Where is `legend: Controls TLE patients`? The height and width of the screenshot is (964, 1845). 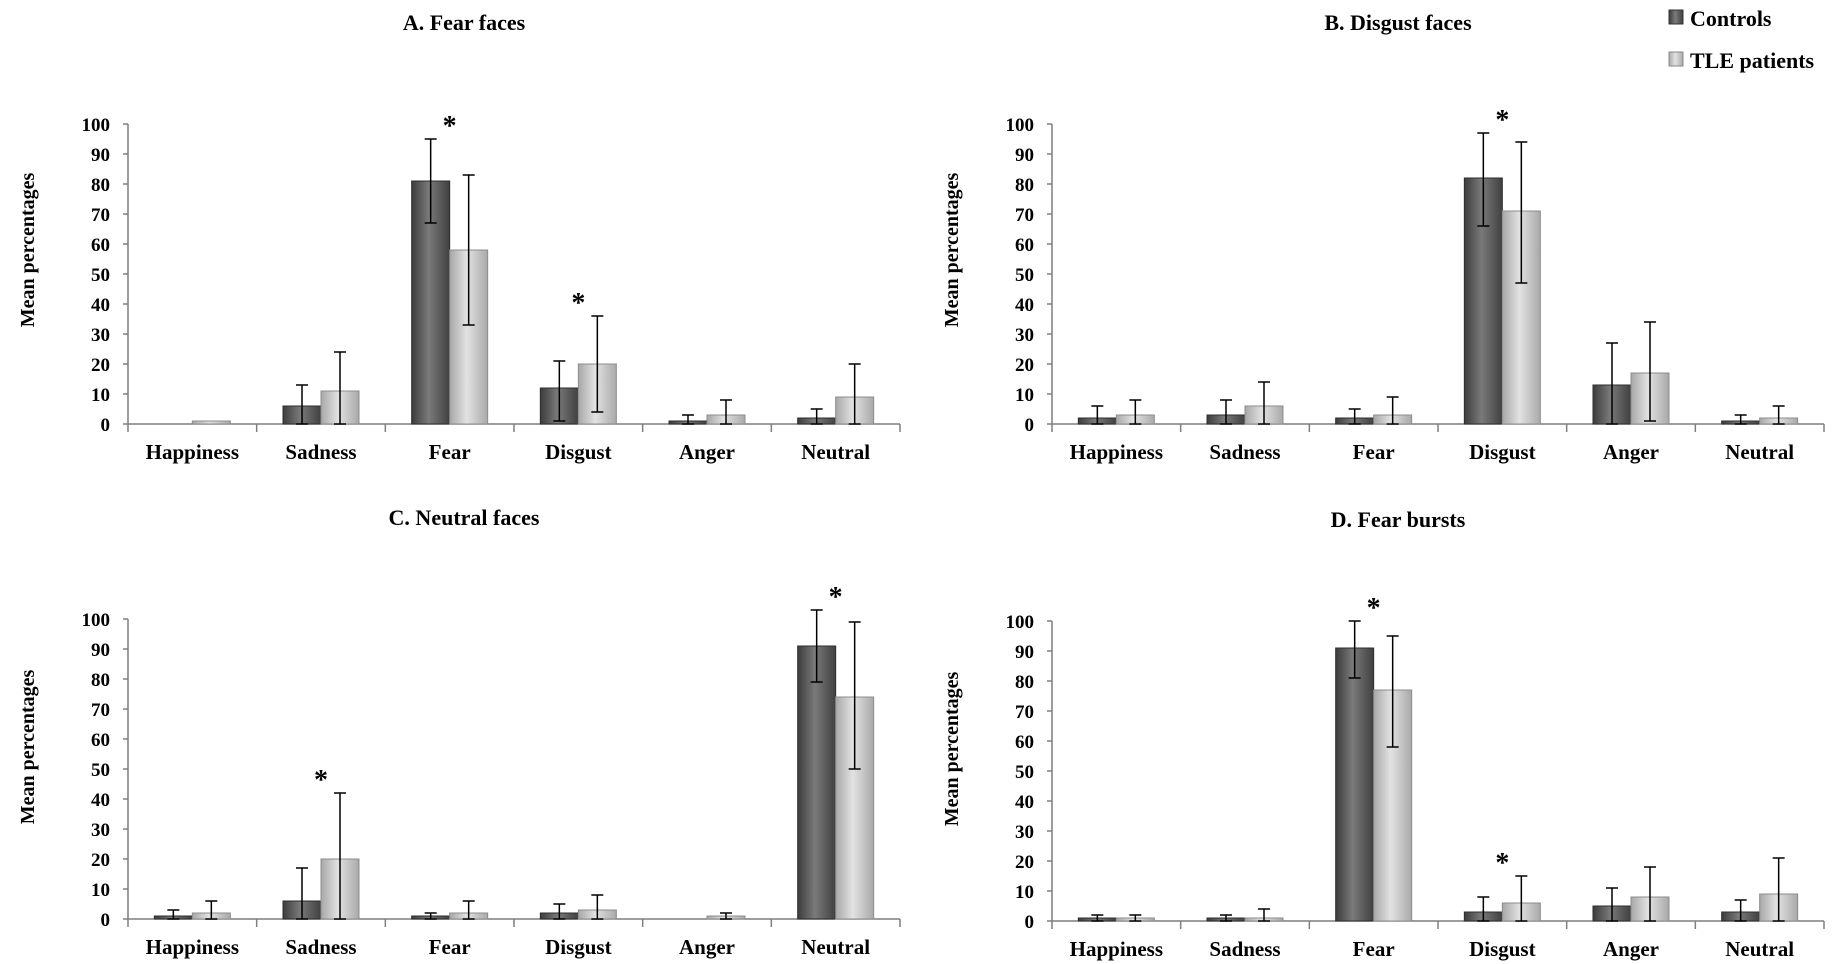 legend: Controls TLE patients is located at coordinates (1741, 39).